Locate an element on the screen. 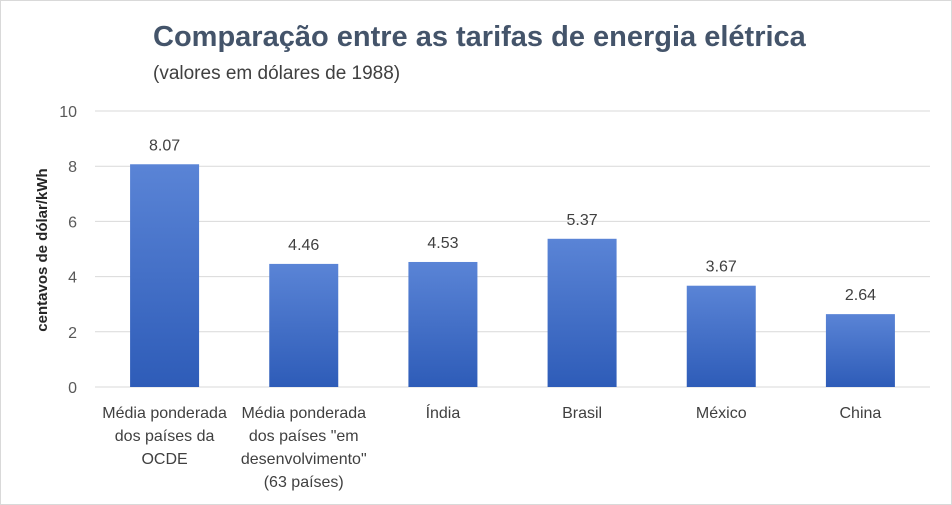 This screenshot has width=952, height=505. data-label: 4.53 is located at coordinates (442, 243).